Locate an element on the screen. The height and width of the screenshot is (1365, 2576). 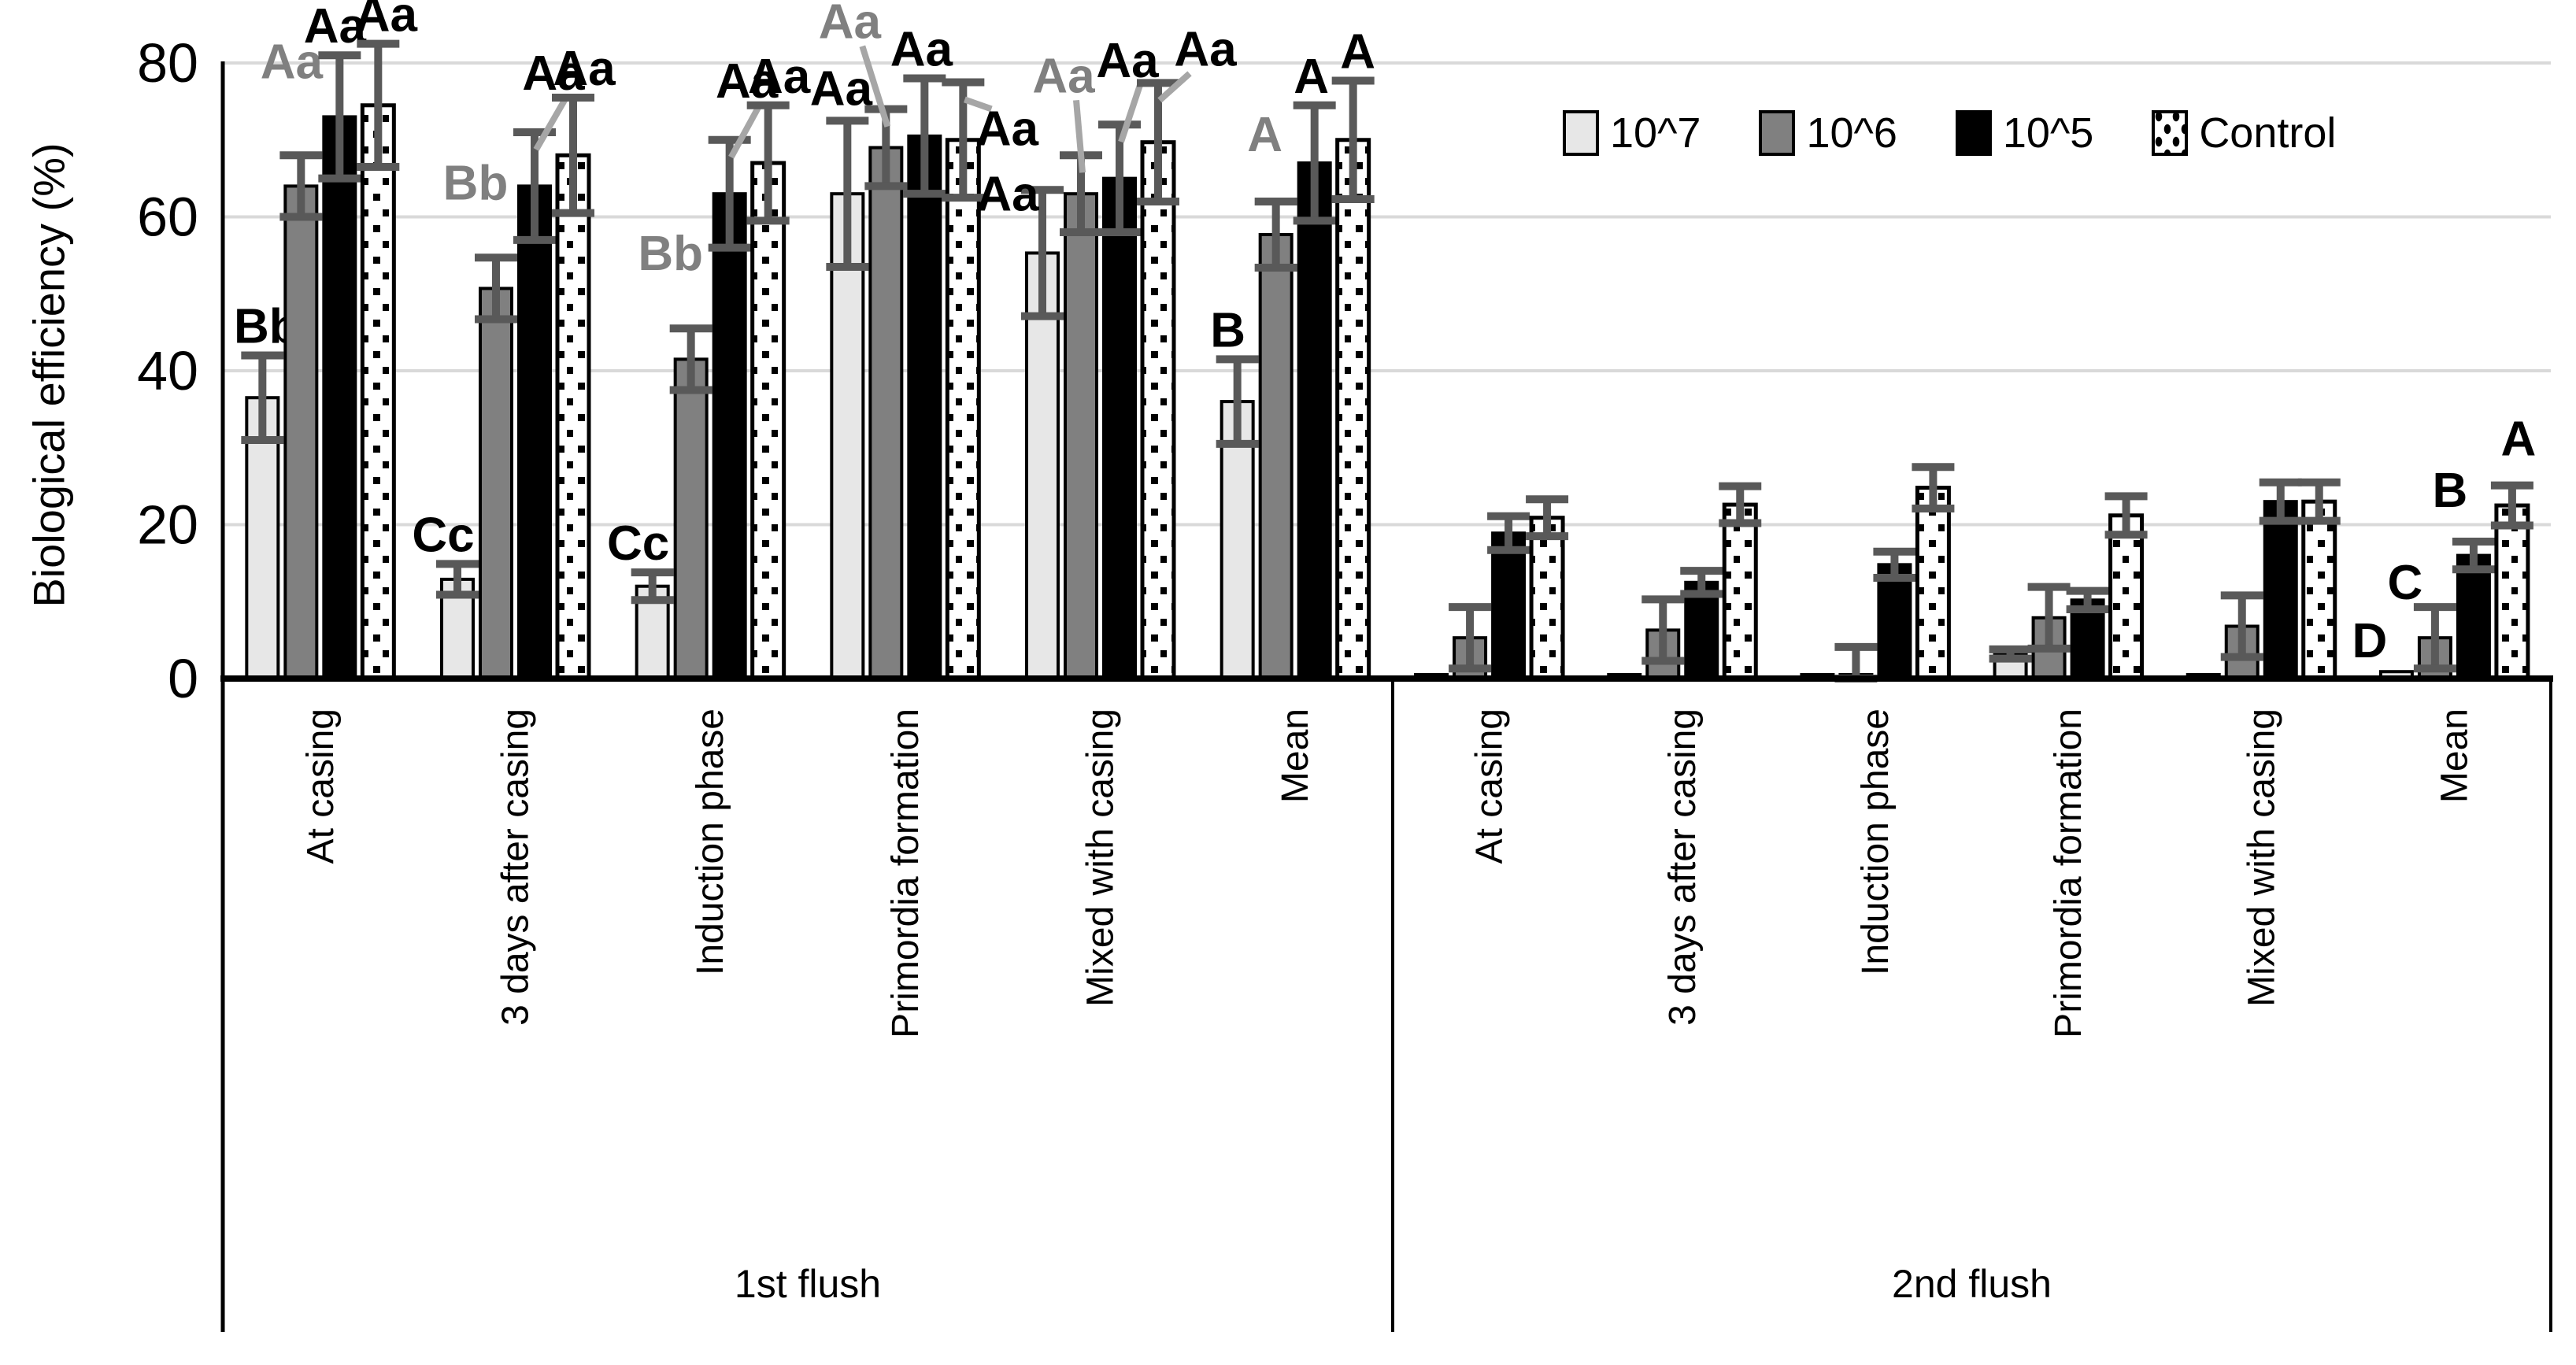
bar-1st-flush-Primordia-formation-10^5 is located at coordinates (924, 407).